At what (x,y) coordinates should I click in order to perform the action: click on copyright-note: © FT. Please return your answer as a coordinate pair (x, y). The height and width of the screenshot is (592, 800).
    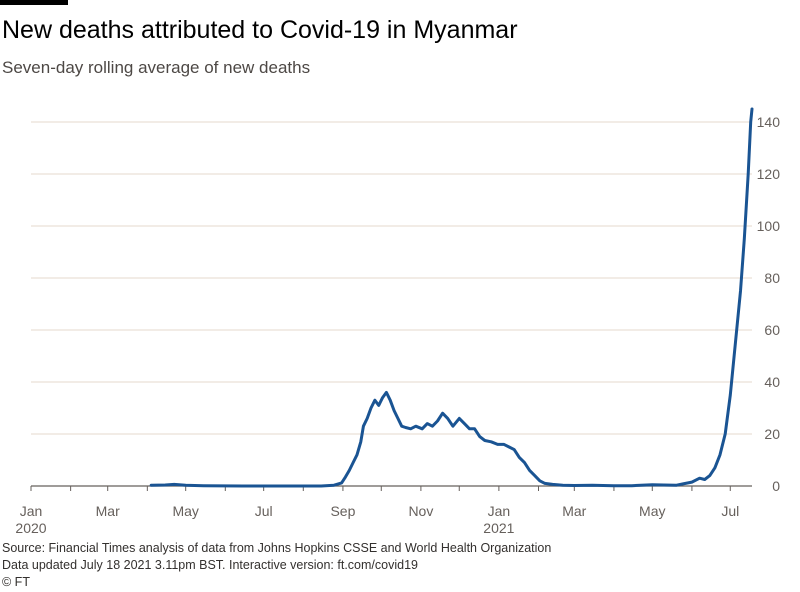
    Looking at the image, I should click on (16, 582).